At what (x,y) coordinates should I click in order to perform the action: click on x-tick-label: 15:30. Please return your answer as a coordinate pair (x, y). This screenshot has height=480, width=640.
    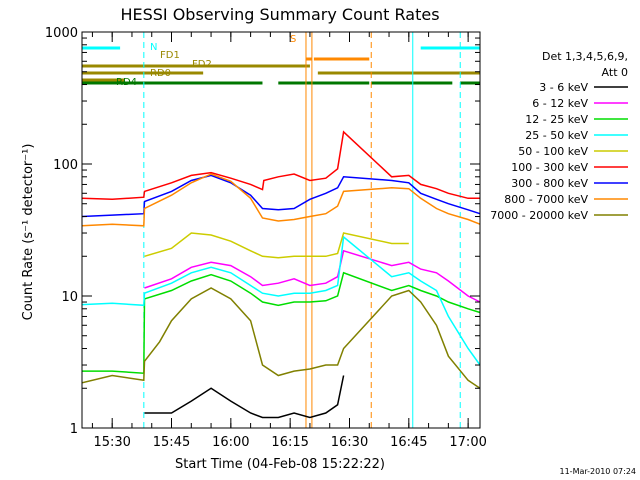
    Looking at the image, I should click on (111, 442).